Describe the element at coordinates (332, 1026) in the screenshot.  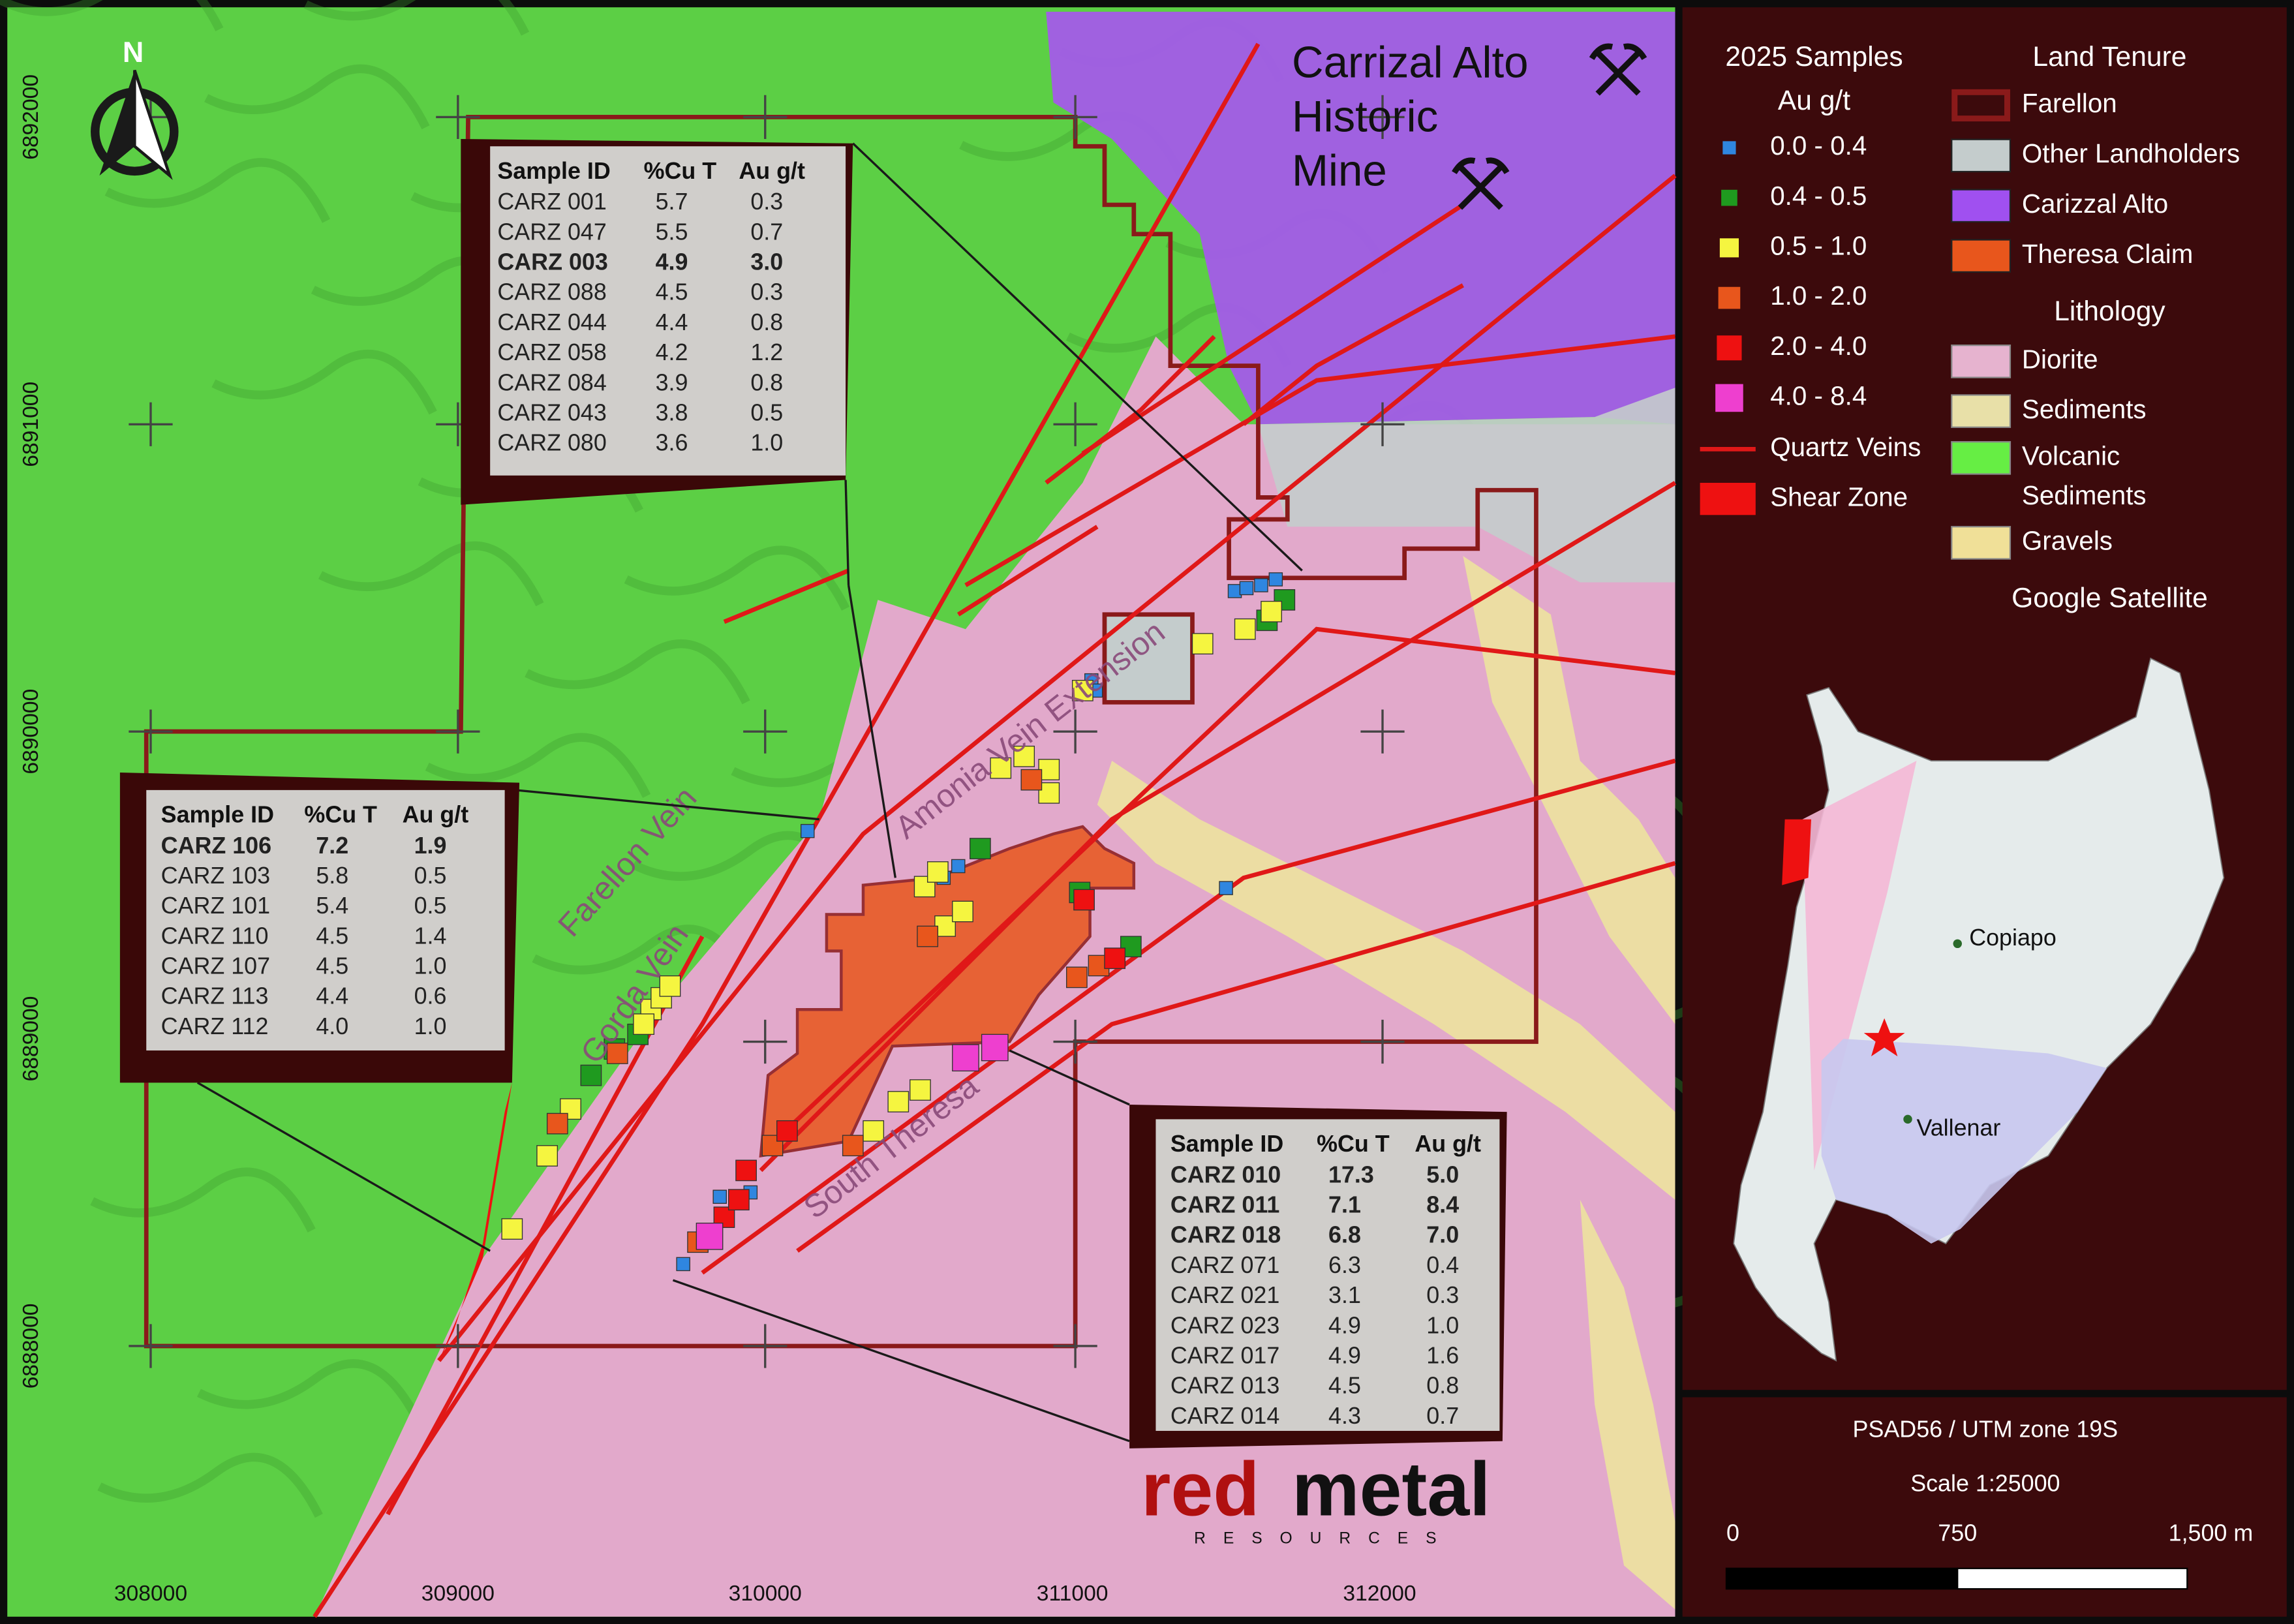
I see `table-cell: 4.0` at that location.